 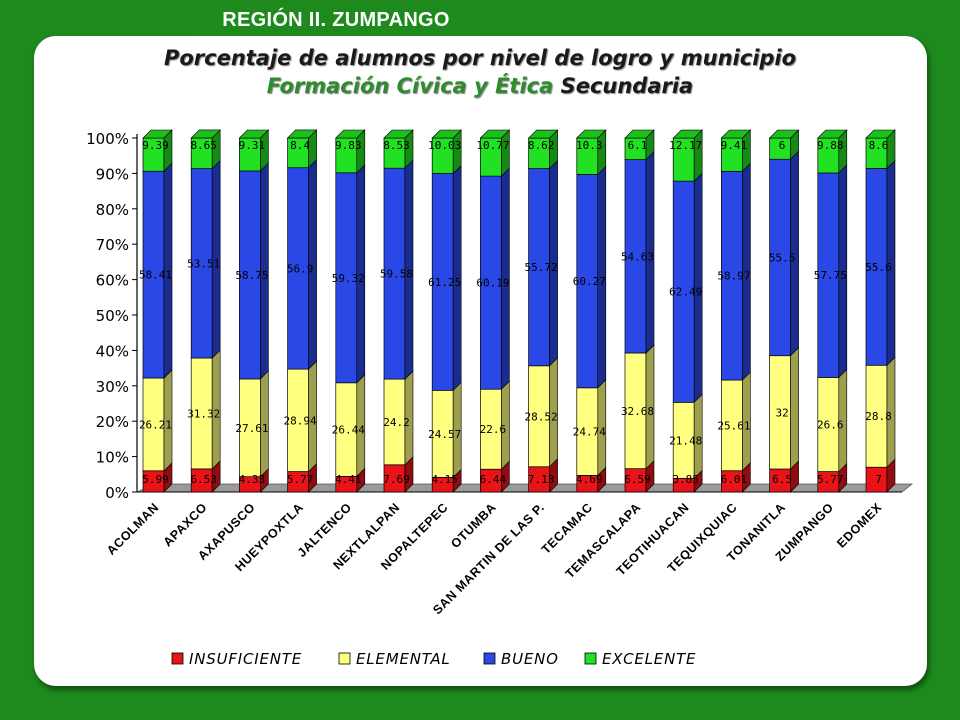 What do you see at coordinates (300, 145) in the screenshot?
I see `data-label: 8.4` at bounding box center [300, 145].